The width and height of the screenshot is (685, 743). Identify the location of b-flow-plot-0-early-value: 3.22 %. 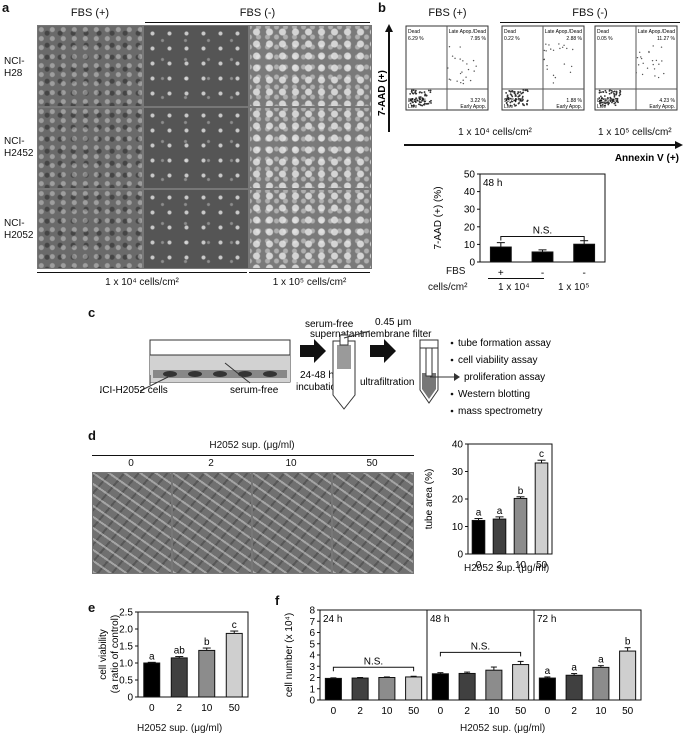
(478, 101).